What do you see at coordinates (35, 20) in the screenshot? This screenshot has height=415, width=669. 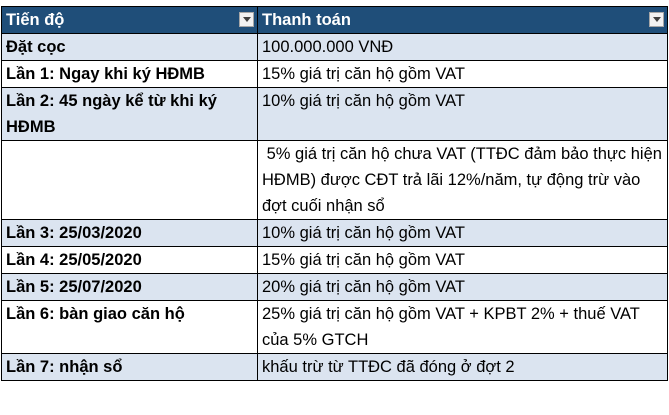 I see `header-stage-label: Tiến độ` at bounding box center [35, 20].